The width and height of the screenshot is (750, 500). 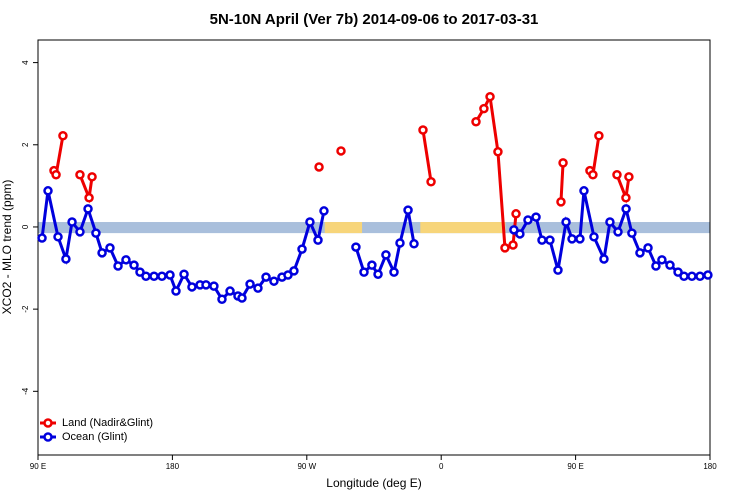 I want to click on y-tick-label: 4, so click(x=25, y=62).